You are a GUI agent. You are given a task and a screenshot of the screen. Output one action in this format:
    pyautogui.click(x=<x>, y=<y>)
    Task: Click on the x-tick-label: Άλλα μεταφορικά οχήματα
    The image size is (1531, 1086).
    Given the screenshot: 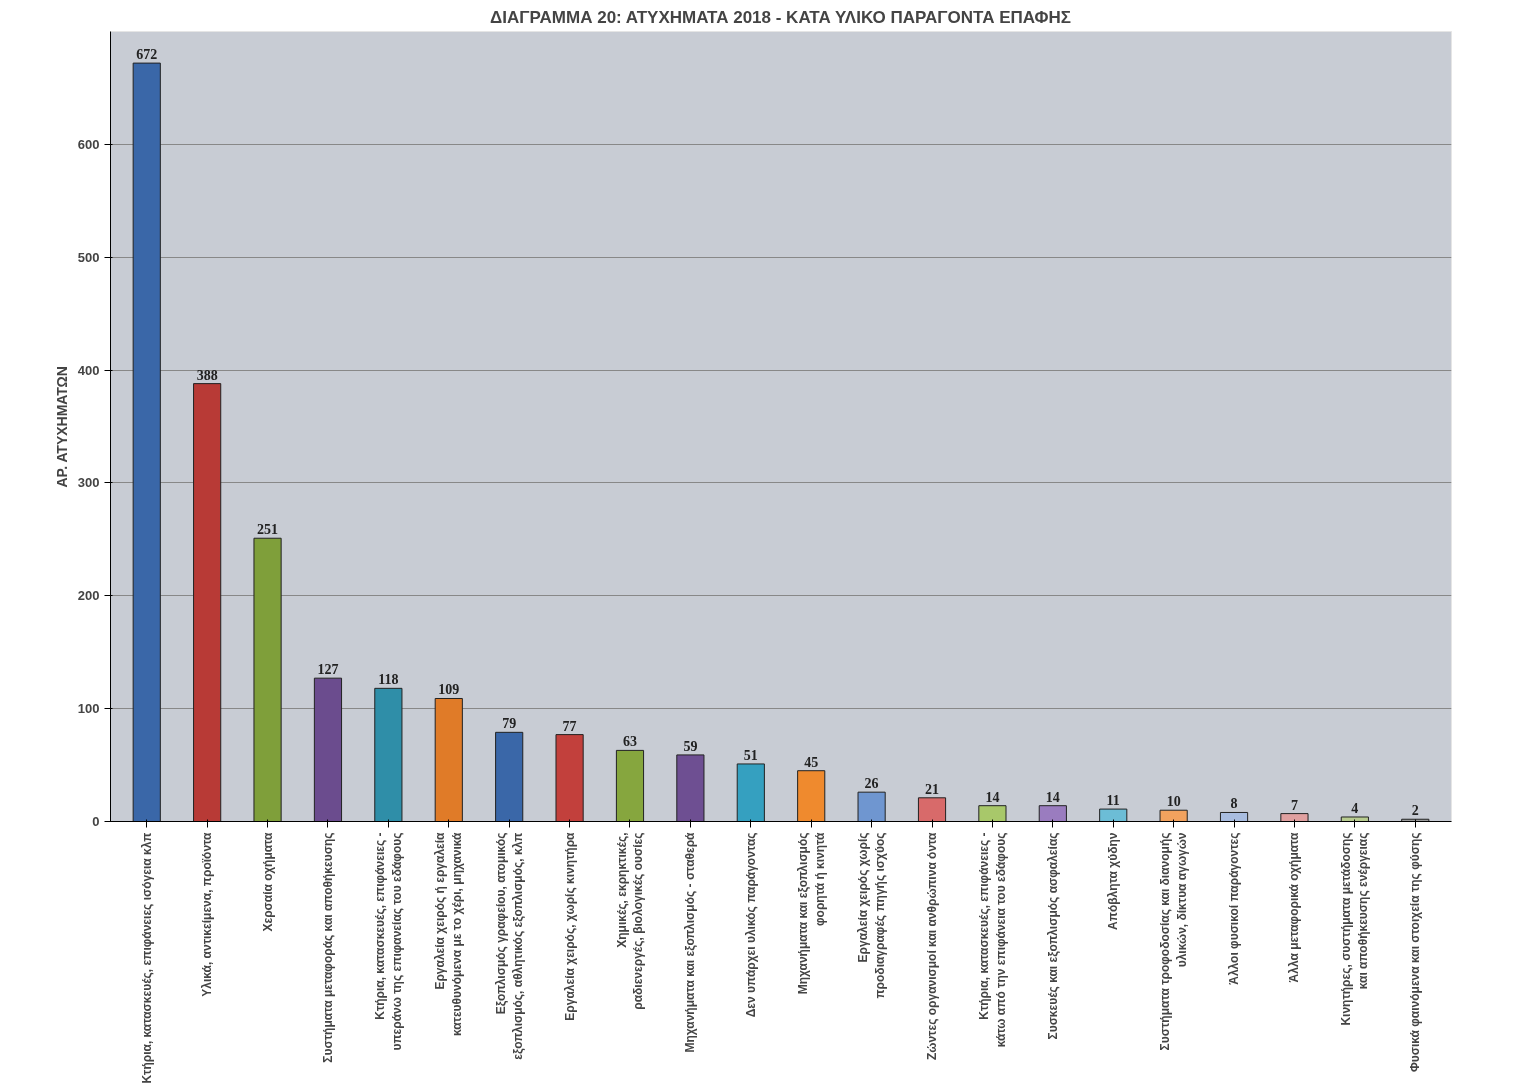 What is the action you would take?
    pyautogui.click(x=1294, y=907)
    